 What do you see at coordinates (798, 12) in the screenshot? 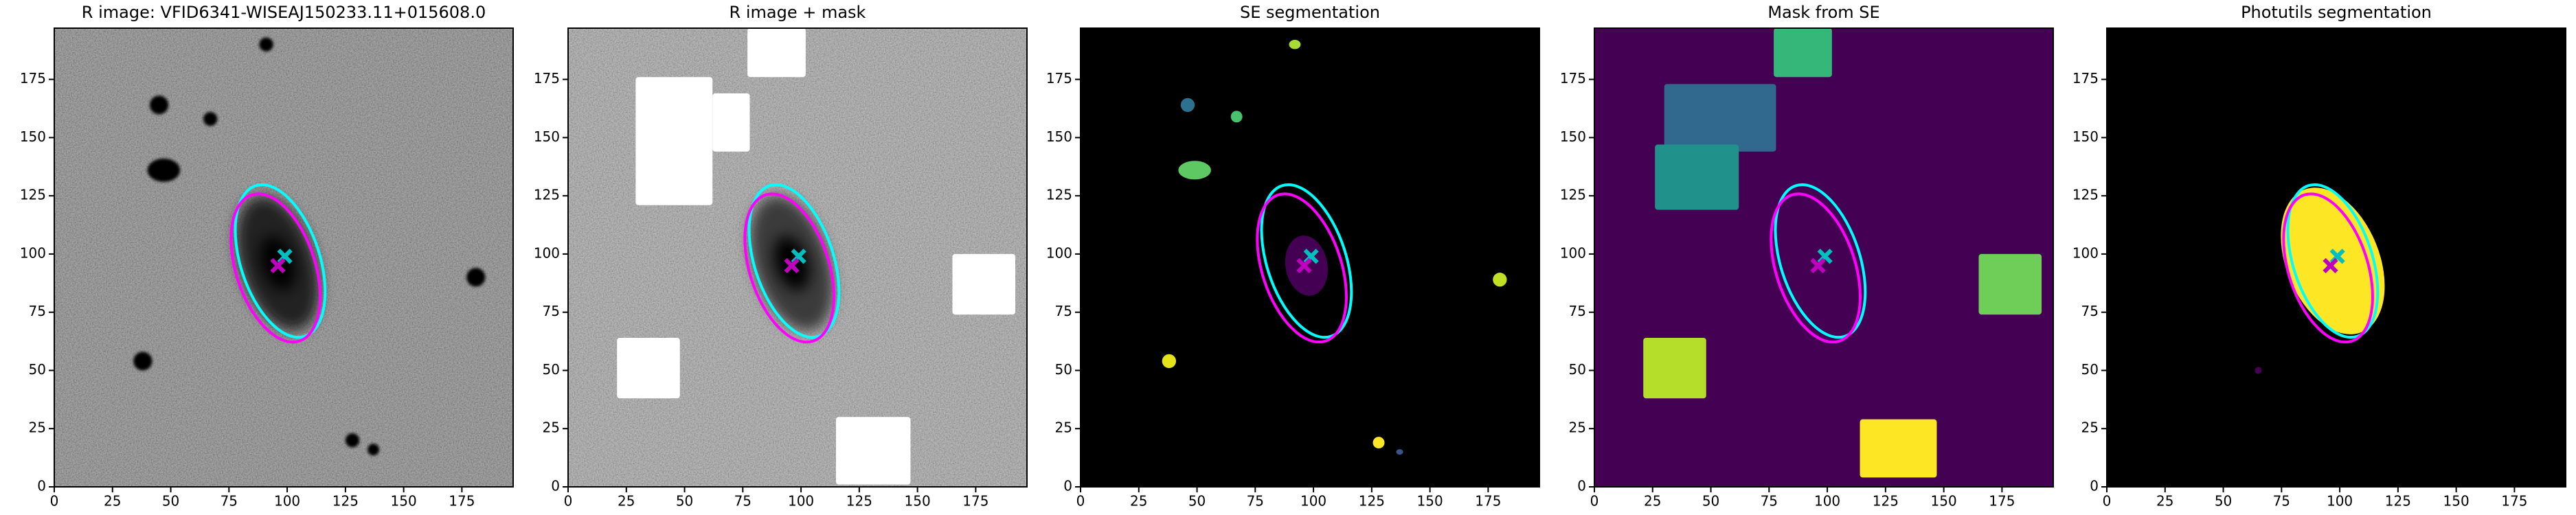
I see `panel-title: R image + mask` at bounding box center [798, 12].